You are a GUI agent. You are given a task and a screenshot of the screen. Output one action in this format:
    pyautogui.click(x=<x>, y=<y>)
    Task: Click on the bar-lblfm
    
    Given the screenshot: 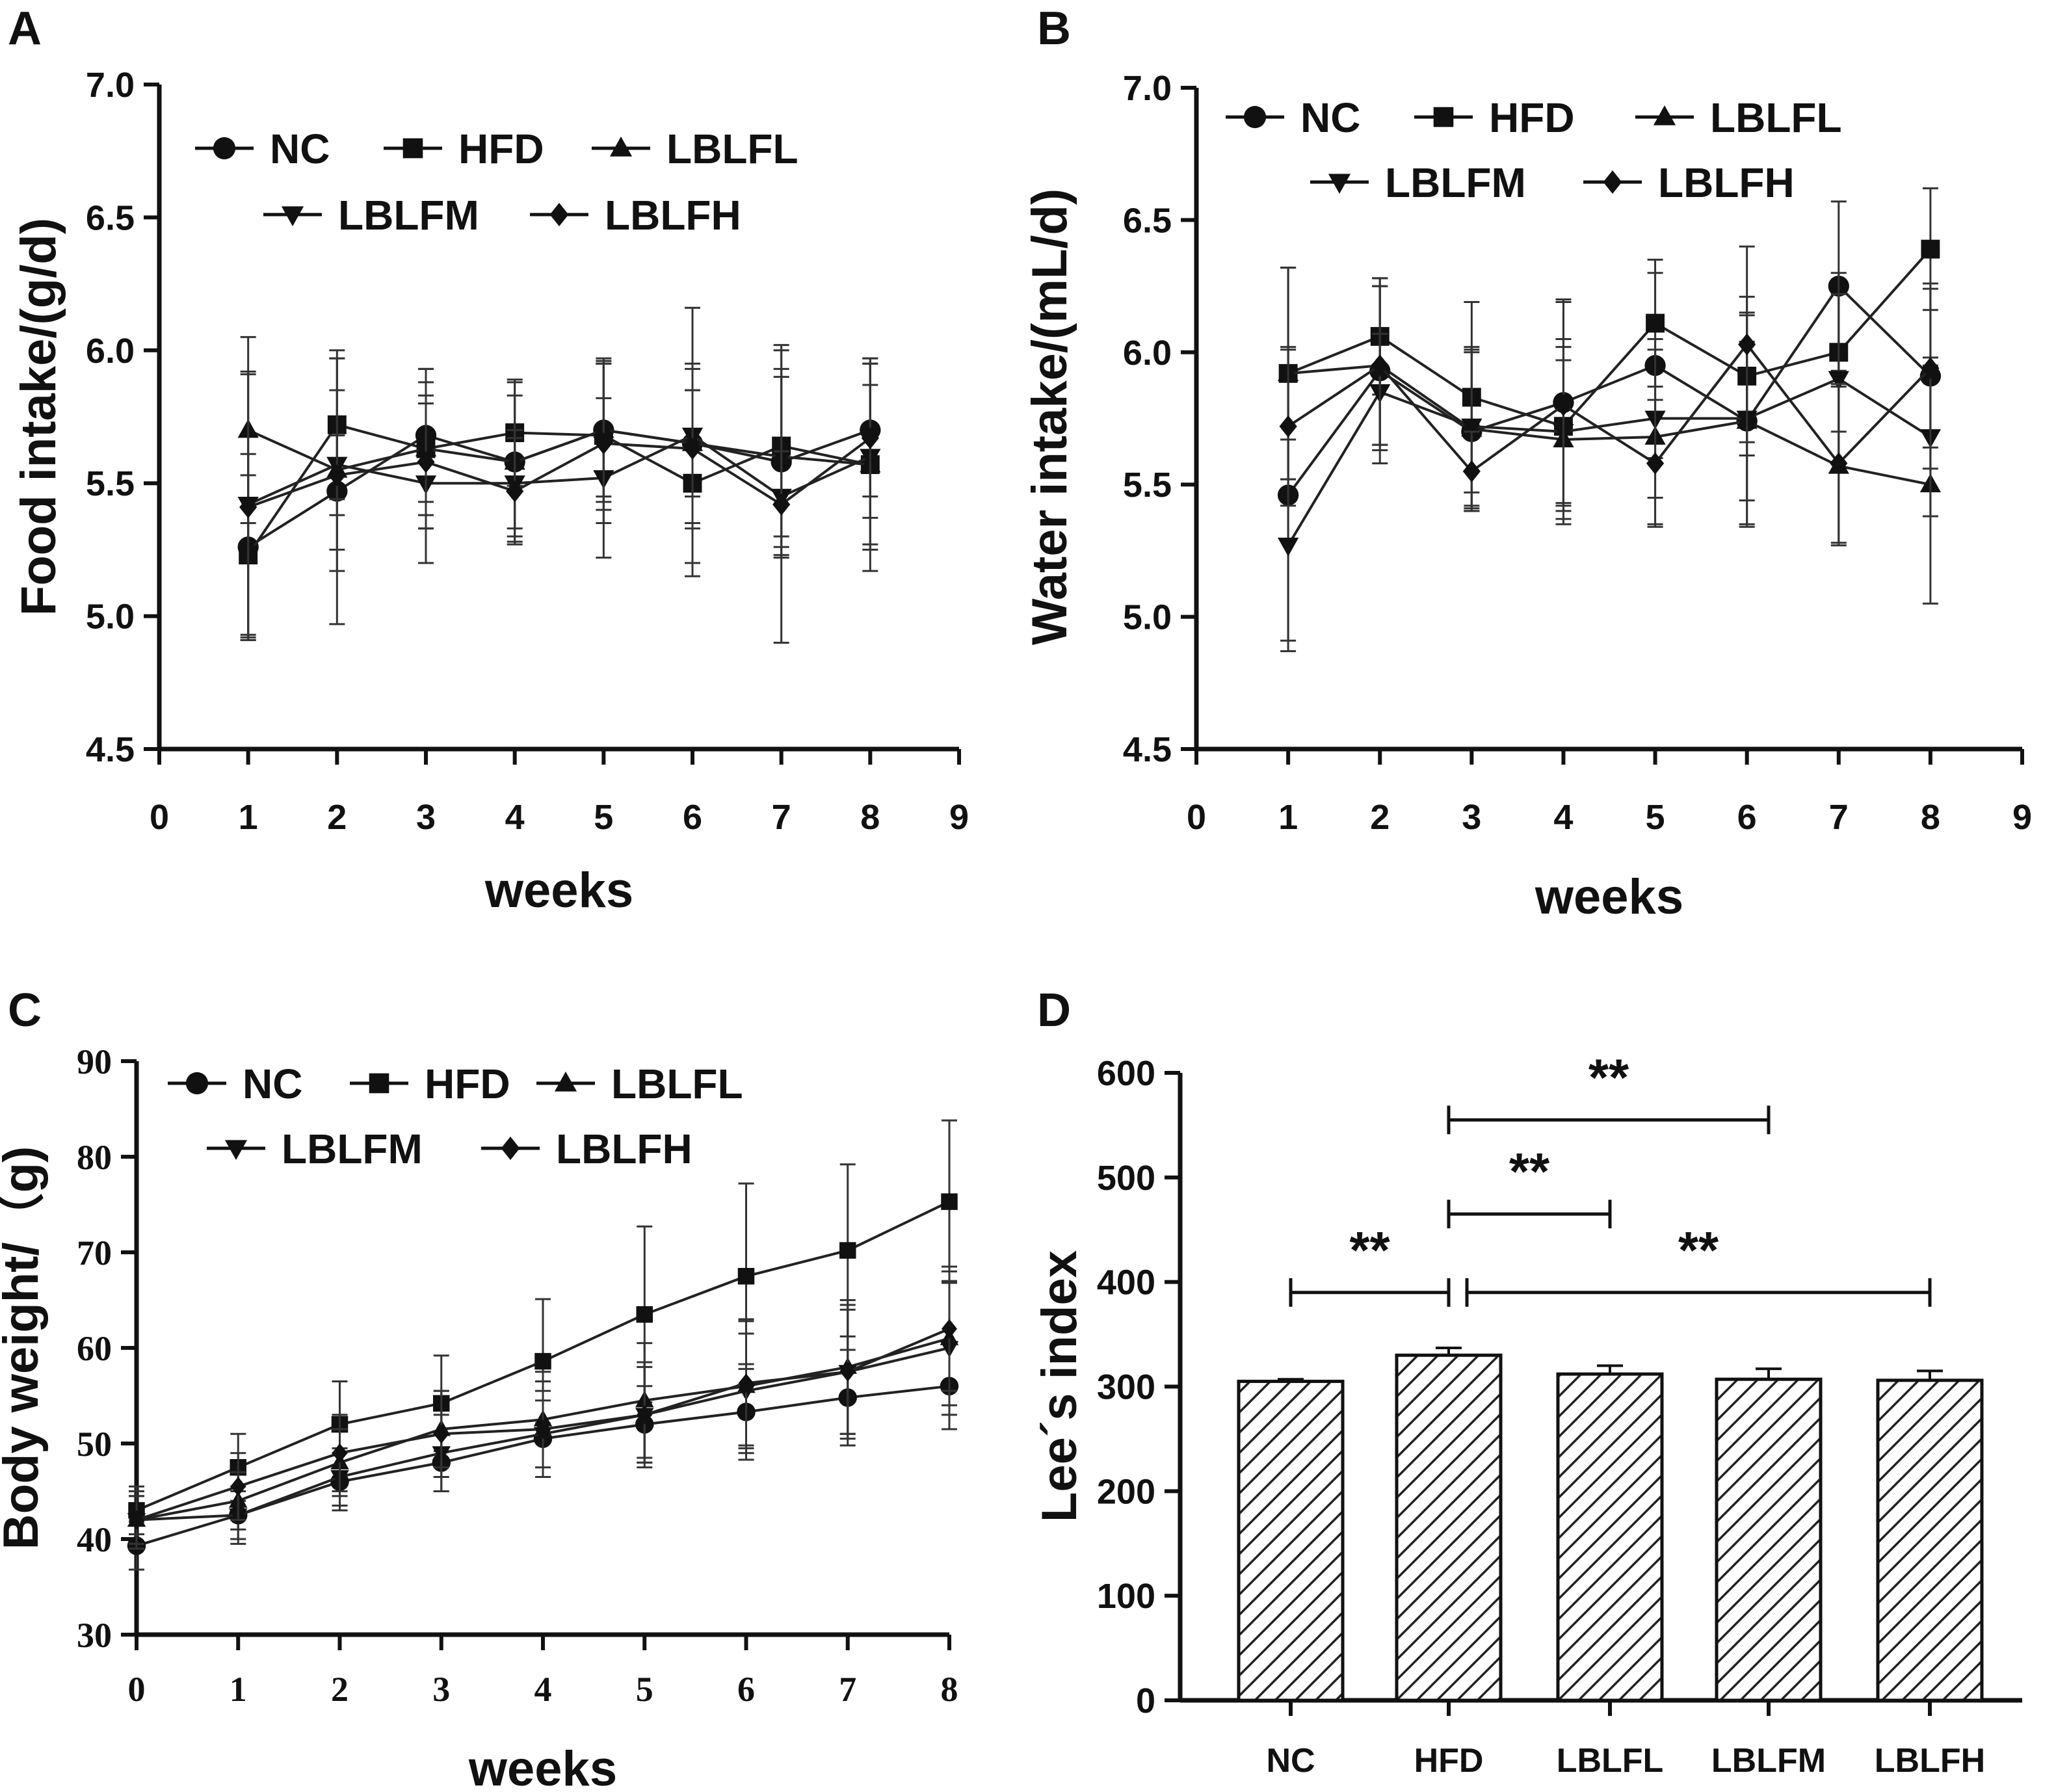 What is the action you would take?
    pyautogui.click(x=1769, y=1534)
    